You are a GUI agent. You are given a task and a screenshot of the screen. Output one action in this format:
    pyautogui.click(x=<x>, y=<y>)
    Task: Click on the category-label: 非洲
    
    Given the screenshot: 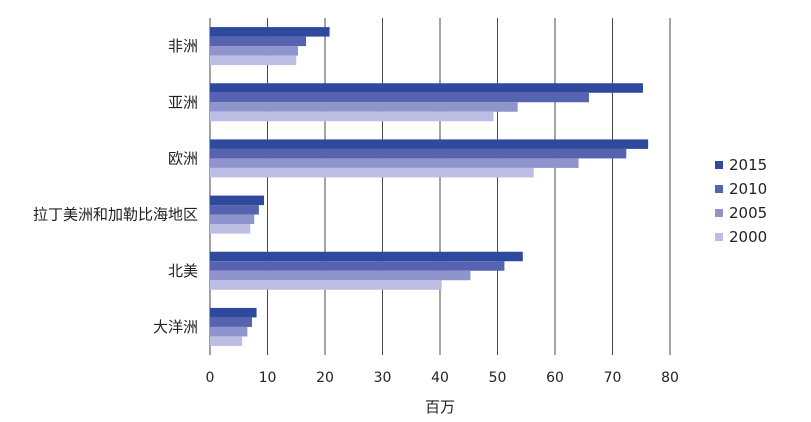 What is the action you would take?
    pyautogui.click(x=183, y=46)
    